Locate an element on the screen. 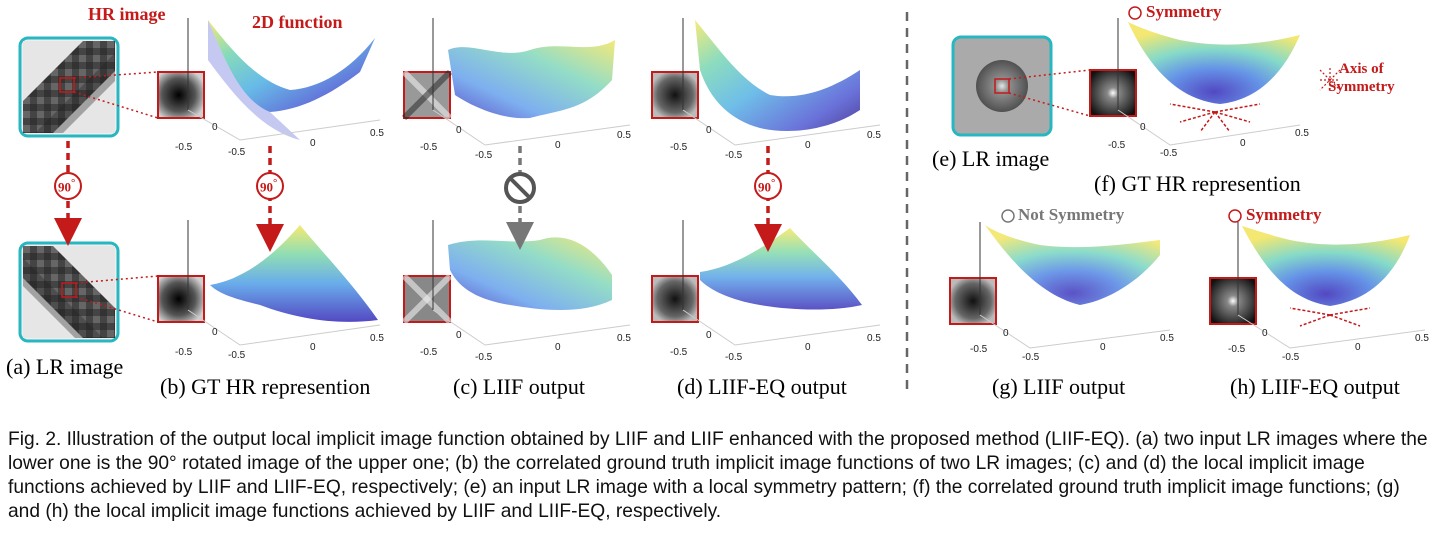  tick-d-bot-neg2: -0.5 is located at coordinates (734, 357).